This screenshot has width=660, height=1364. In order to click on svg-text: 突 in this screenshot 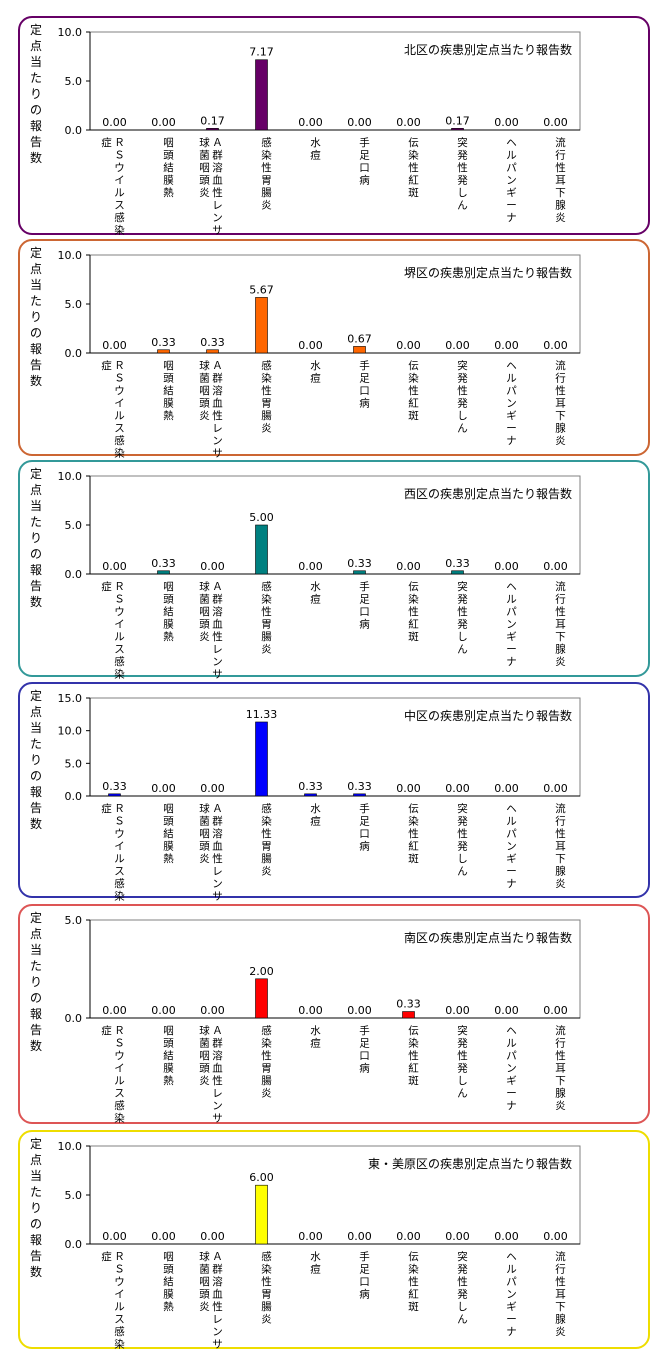, I will do `click(462, 365)`.